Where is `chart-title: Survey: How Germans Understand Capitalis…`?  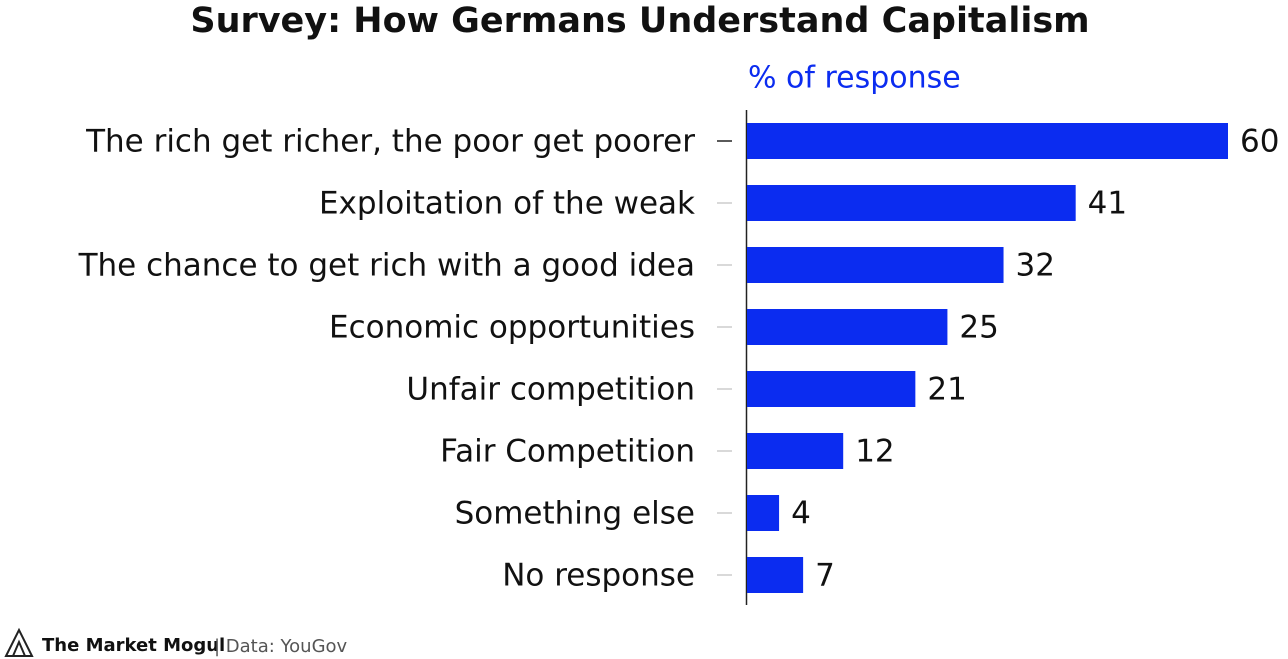 chart-title: Survey: How Germans Understand Capitalis… is located at coordinates (639, 21).